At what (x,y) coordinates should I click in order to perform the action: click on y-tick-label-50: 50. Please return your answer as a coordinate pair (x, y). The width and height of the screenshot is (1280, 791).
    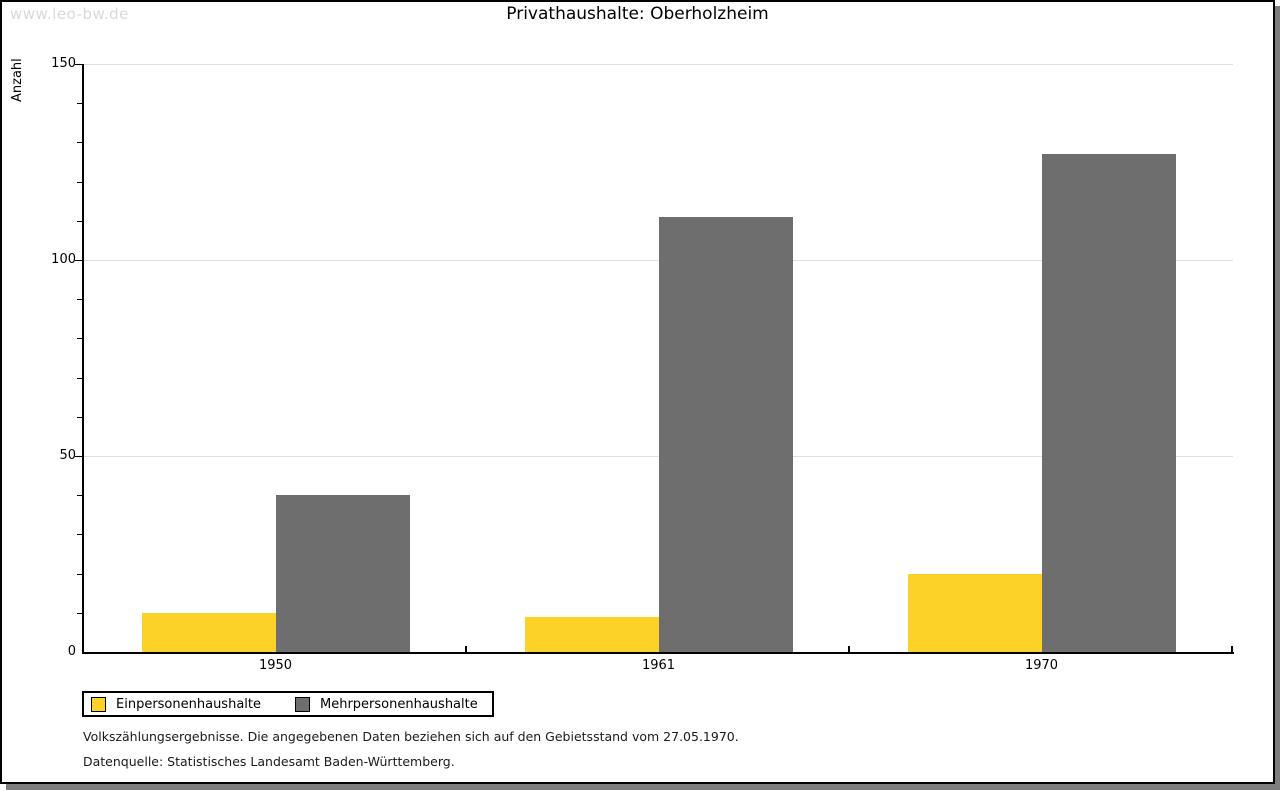
    Looking at the image, I should click on (67, 455).